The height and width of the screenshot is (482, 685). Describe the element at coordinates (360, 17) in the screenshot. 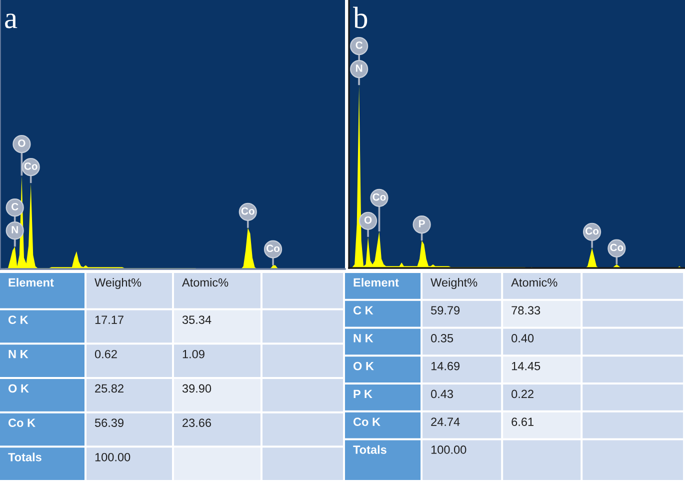

I see `chart-title: b` at that location.